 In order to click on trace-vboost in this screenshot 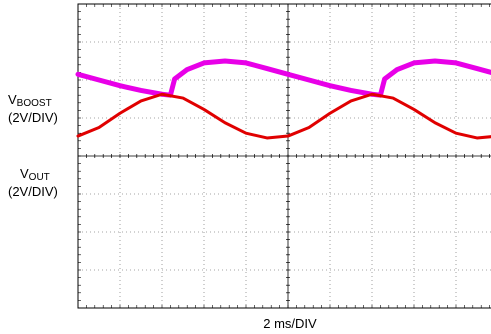, I will do `click(283, 78)`.